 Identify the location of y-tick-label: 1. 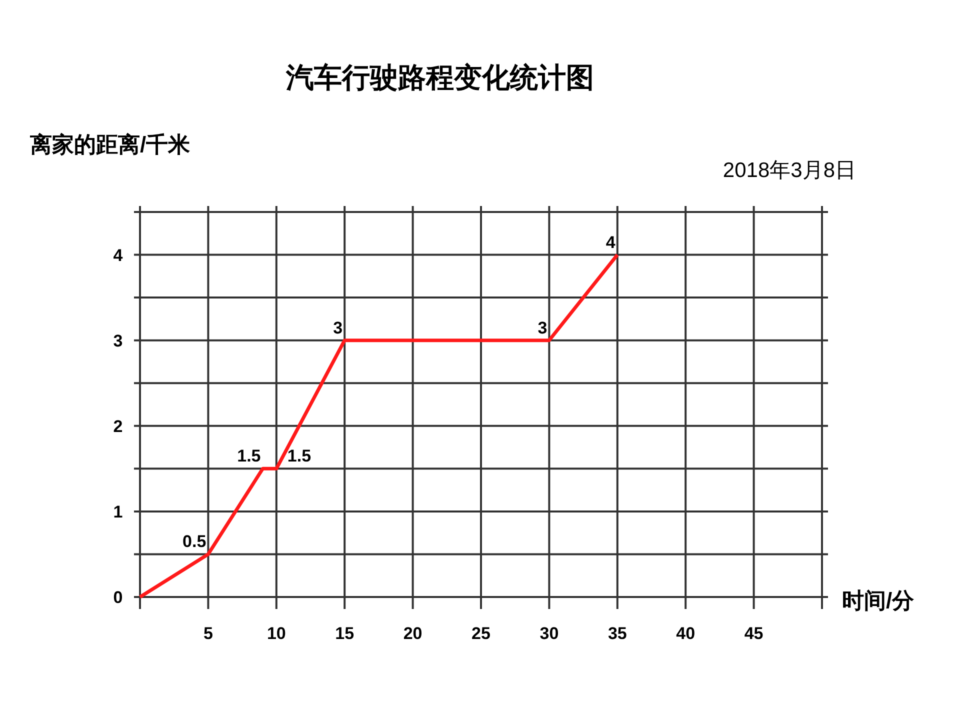
(118, 512).